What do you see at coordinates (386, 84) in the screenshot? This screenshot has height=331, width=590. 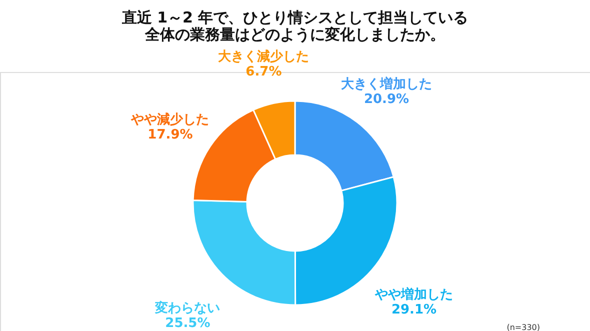 I see `slice-label: 大きく増加した` at bounding box center [386, 84].